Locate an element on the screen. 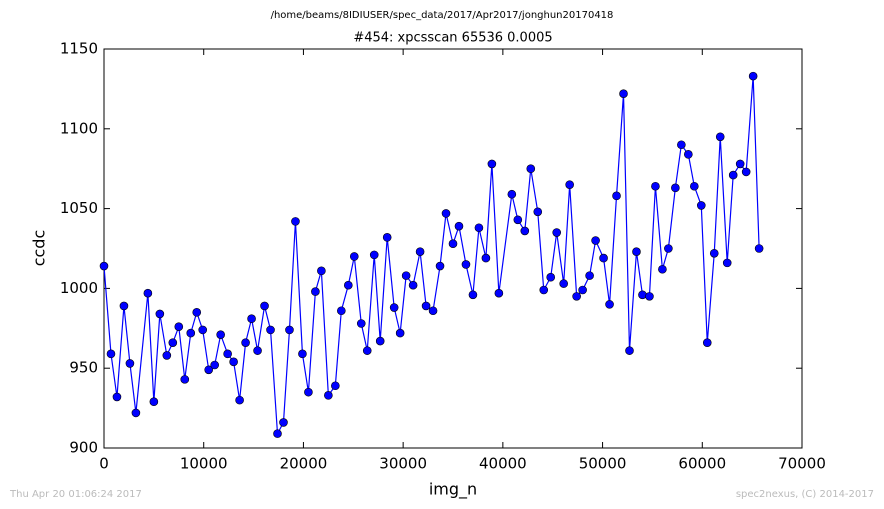  x-tick-label: 10000 is located at coordinates (204, 464).